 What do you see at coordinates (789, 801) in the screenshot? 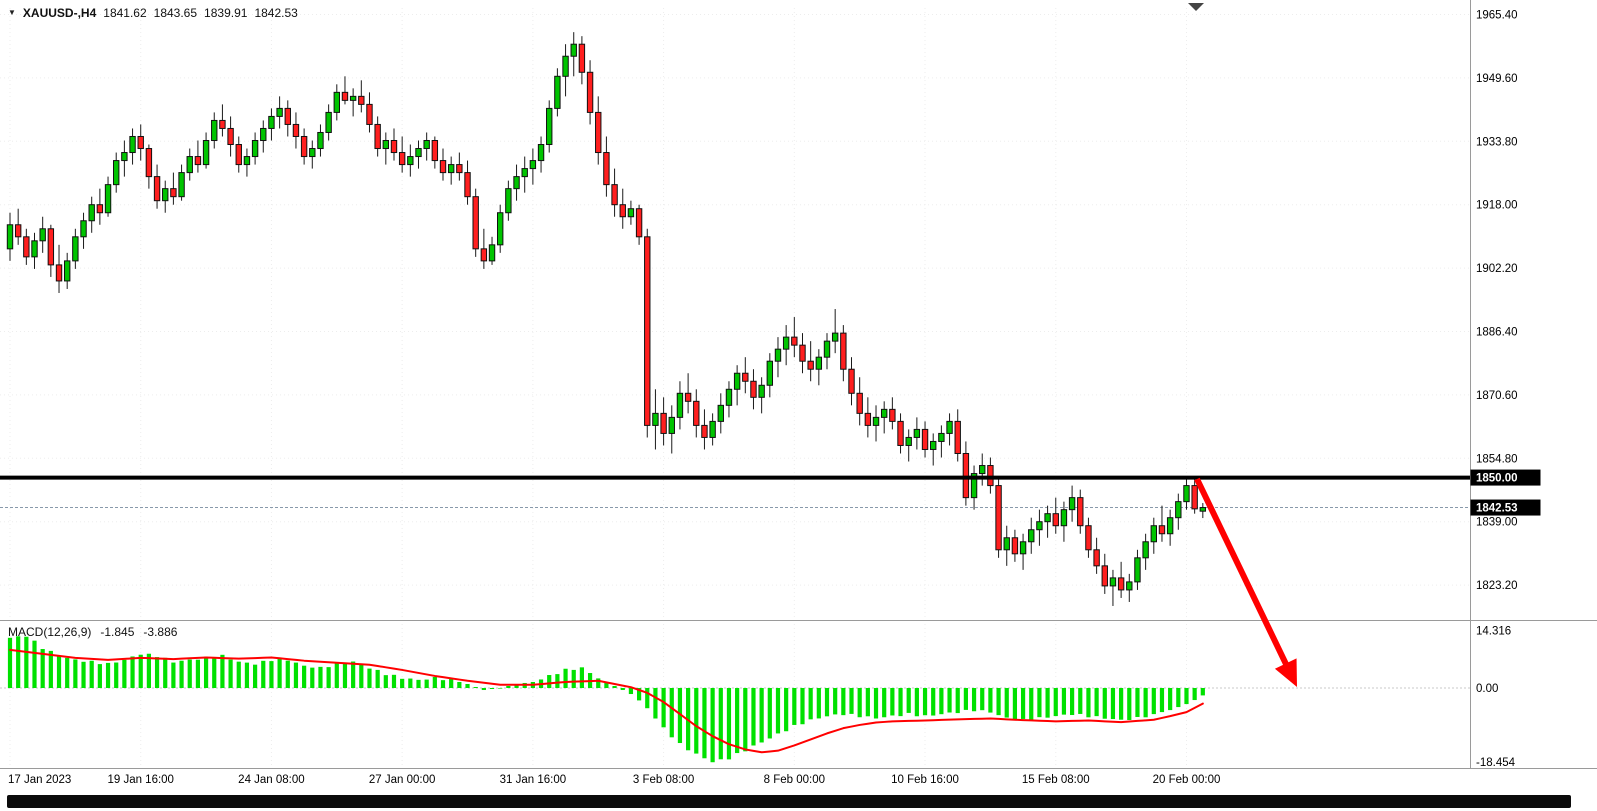
I see `bottom-scrollbar` at bounding box center [789, 801].